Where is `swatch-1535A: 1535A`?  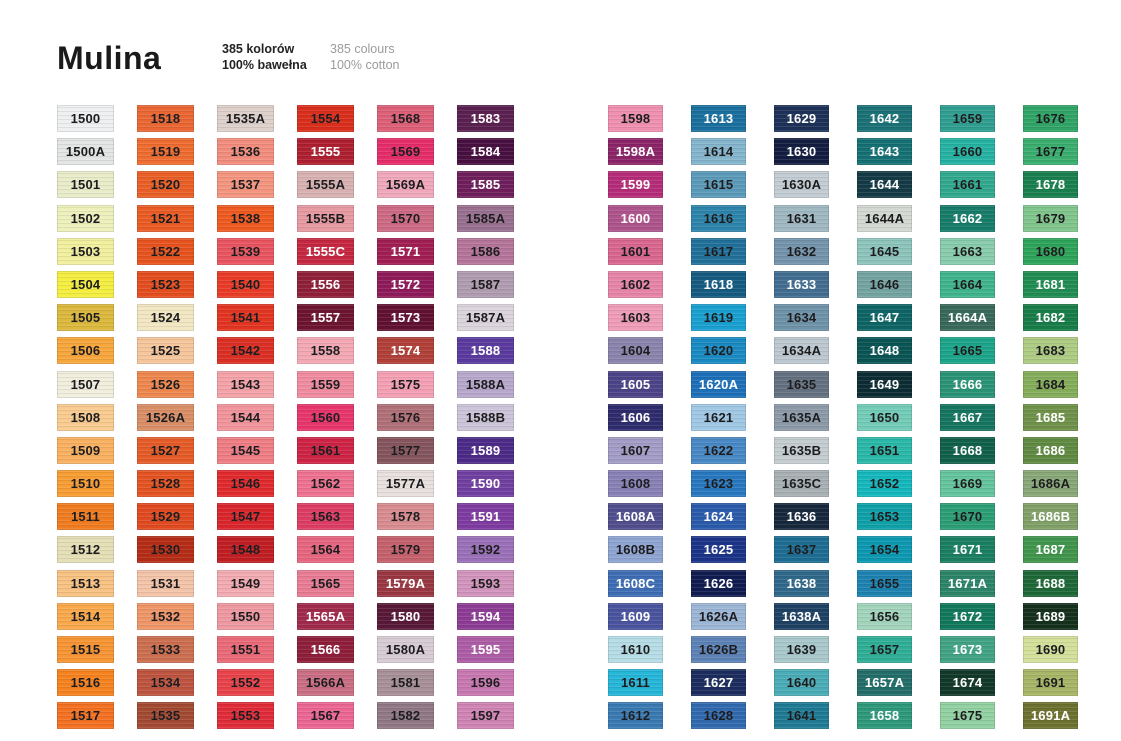
swatch-1535A: 1535A is located at coordinates (245, 118).